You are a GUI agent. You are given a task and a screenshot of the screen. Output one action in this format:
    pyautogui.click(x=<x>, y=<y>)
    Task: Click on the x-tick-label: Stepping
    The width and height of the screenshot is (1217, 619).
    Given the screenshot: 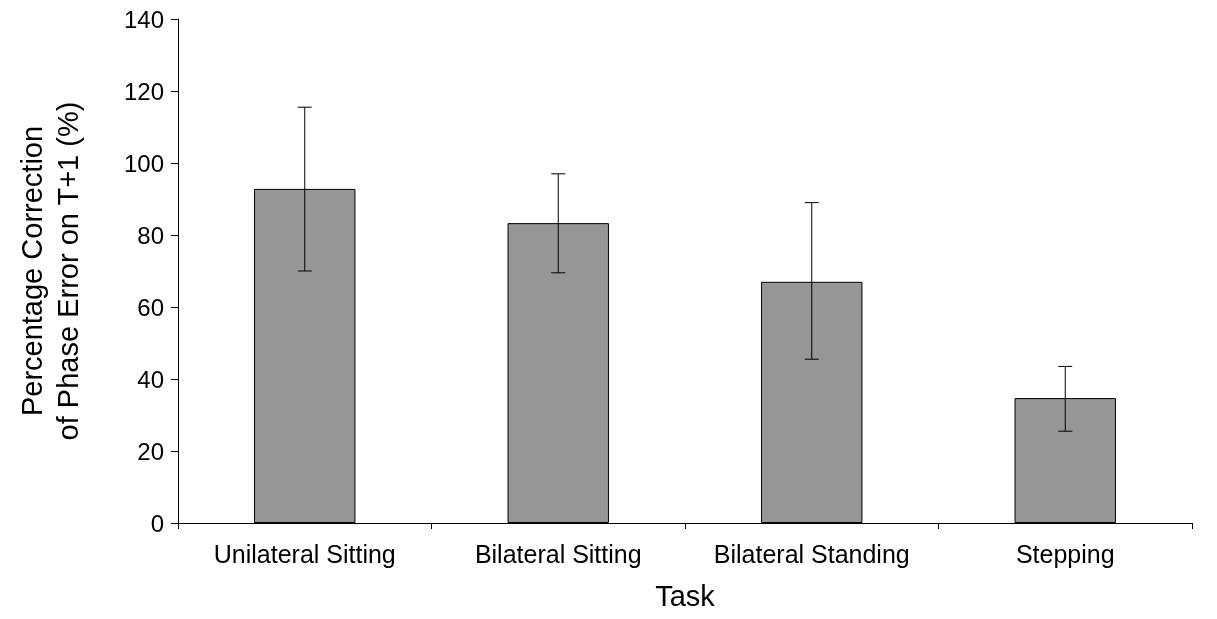 What is the action you would take?
    pyautogui.click(x=1065, y=553)
    